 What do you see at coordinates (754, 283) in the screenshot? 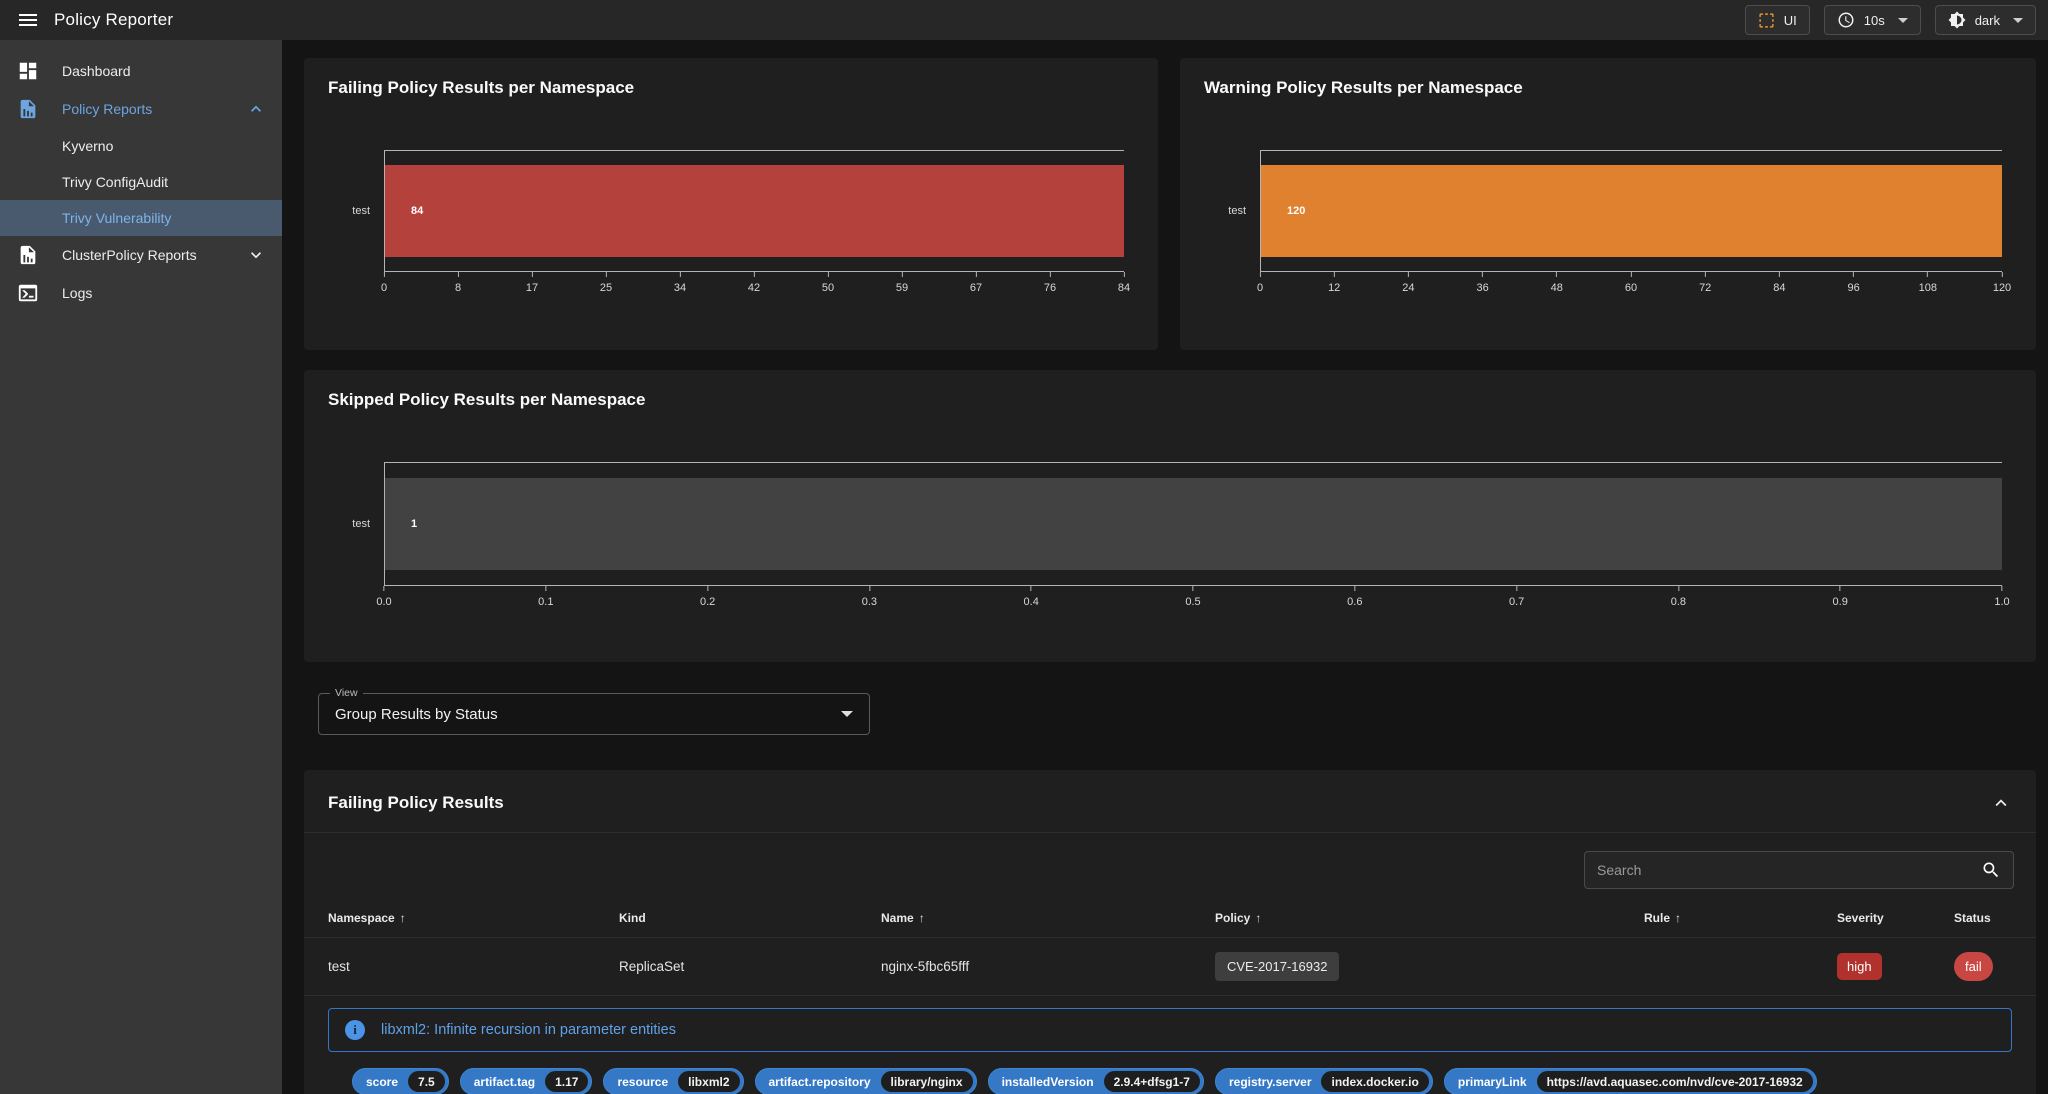
I see `x-tick: 42` at bounding box center [754, 283].